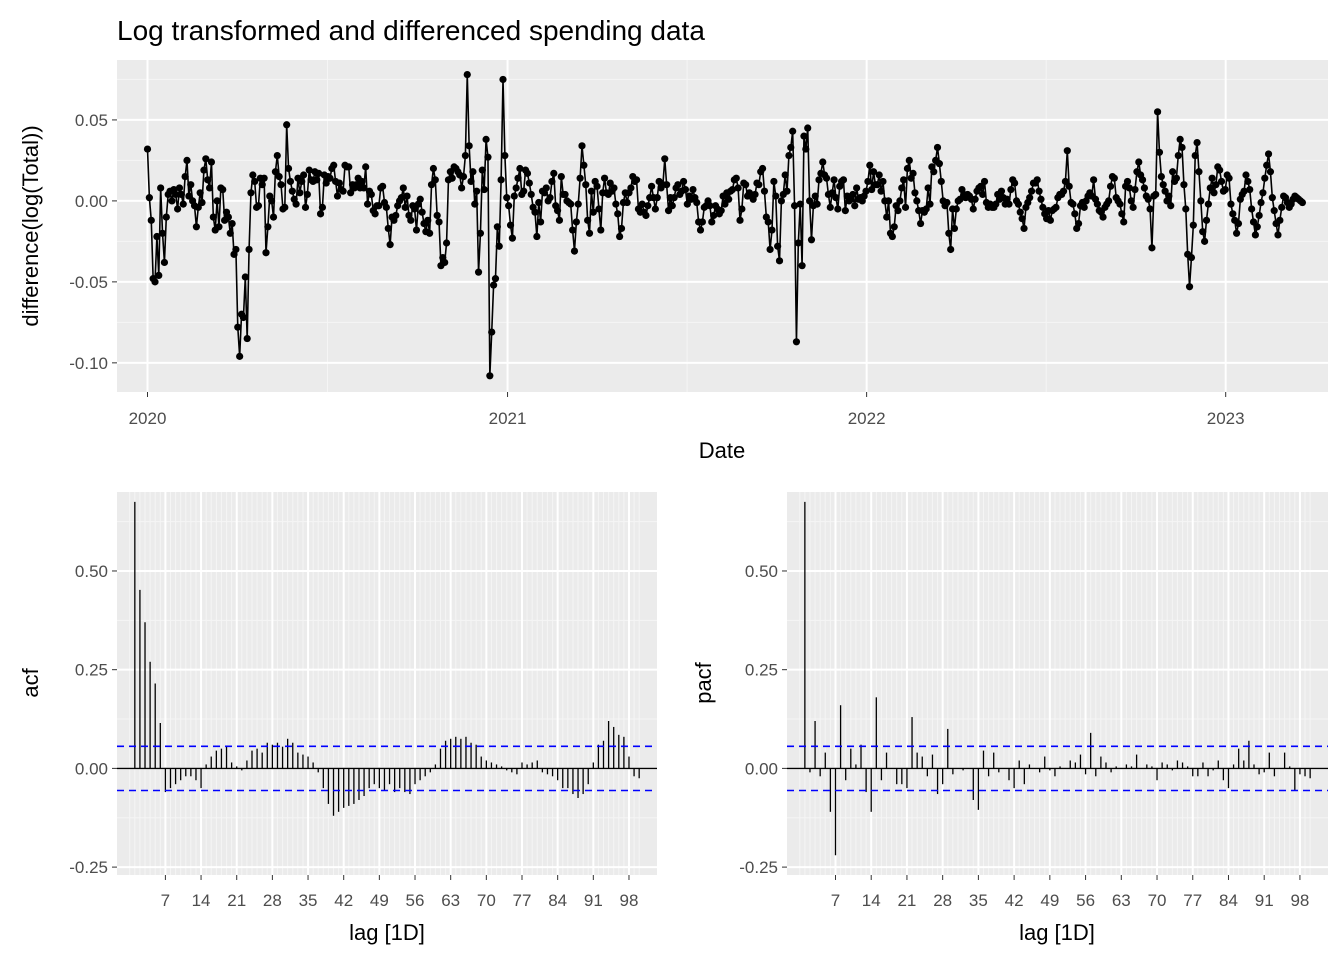 This screenshot has width=1344, height=960. Describe the element at coordinates (1226, 418) in the screenshot. I see `ts-x-tick-label: 2023` at that location.